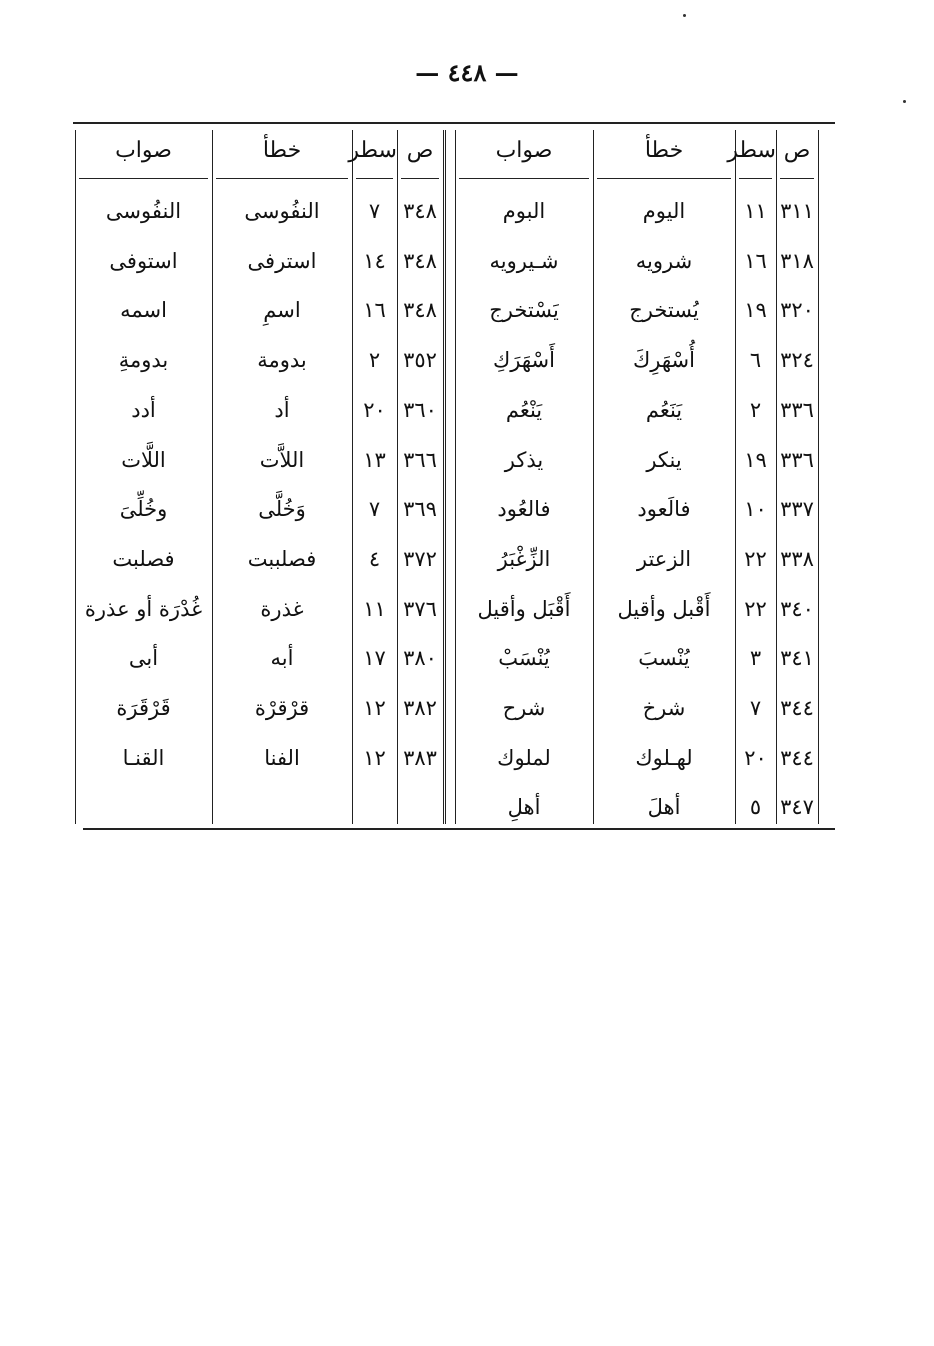 Image resolution: width=934 pixels, height=1346 pixels. I want to click on cell-correct: قَرْقَرَة, so click(143, 708).